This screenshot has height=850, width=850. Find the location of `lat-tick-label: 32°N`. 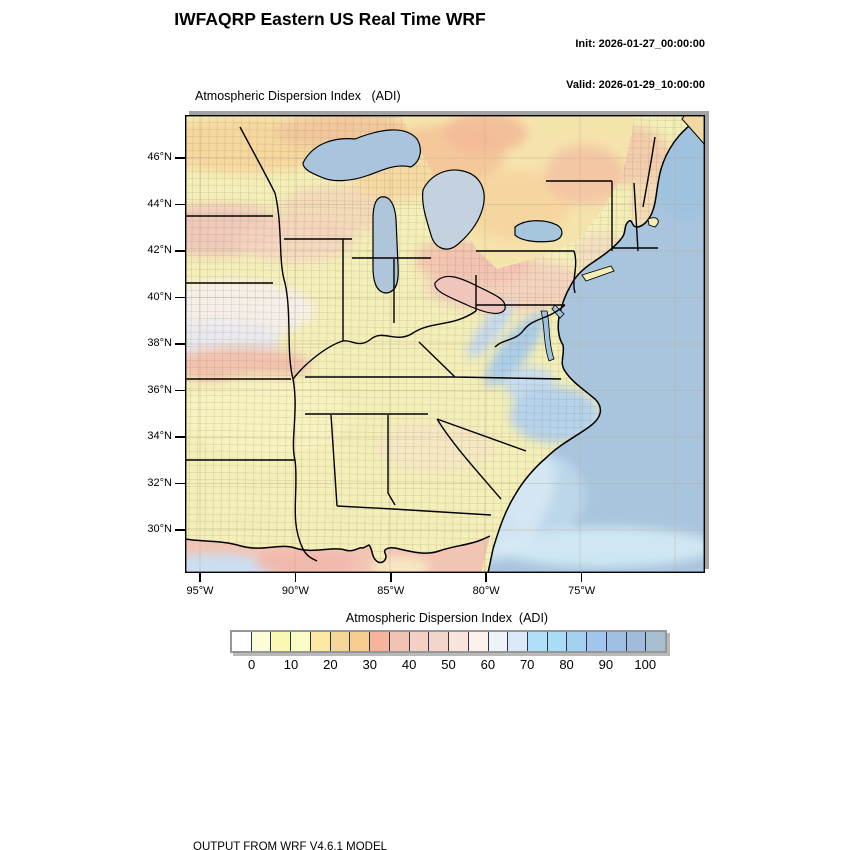

lat-tick-label: 32°N is located at coordinates (159, 482).